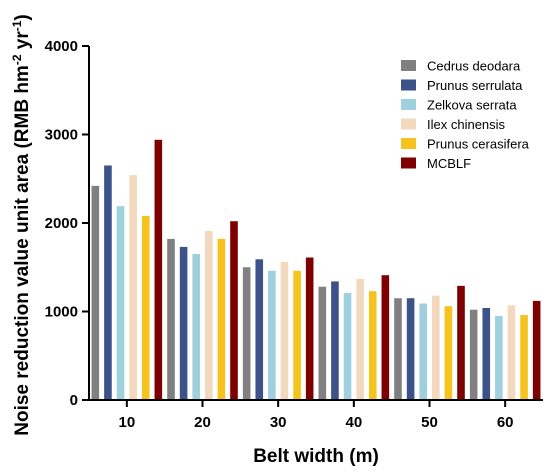  I want to click on y-axis-title-mid: yr, so click(22, 43).